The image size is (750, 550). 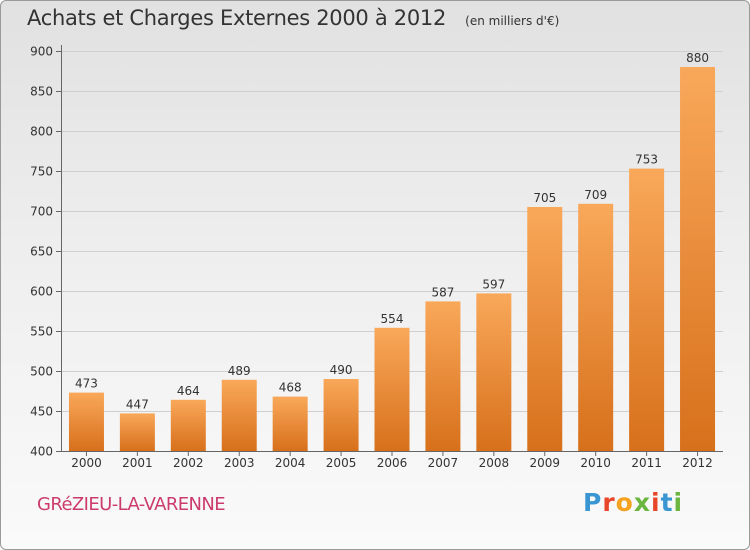 I want to click on data-label: 489, so click(x=239, y=371).